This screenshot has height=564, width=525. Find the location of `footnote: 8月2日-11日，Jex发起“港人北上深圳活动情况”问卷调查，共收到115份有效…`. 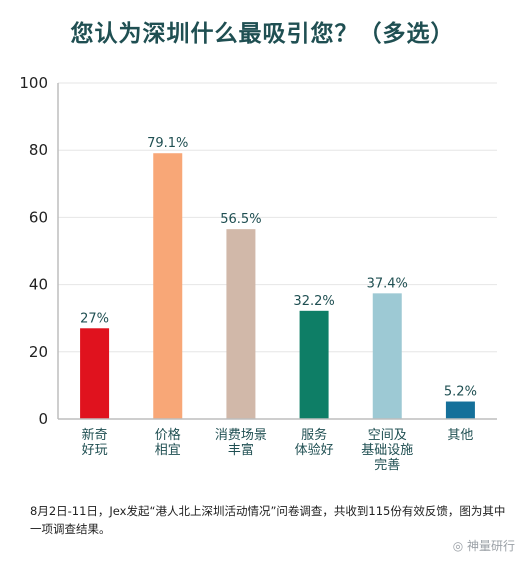

footnote: 8月2日-11日，Jex发起“港人北上深圳活动情况”问卷调查，共收到115份有效… is located at coordinates (268, 520).